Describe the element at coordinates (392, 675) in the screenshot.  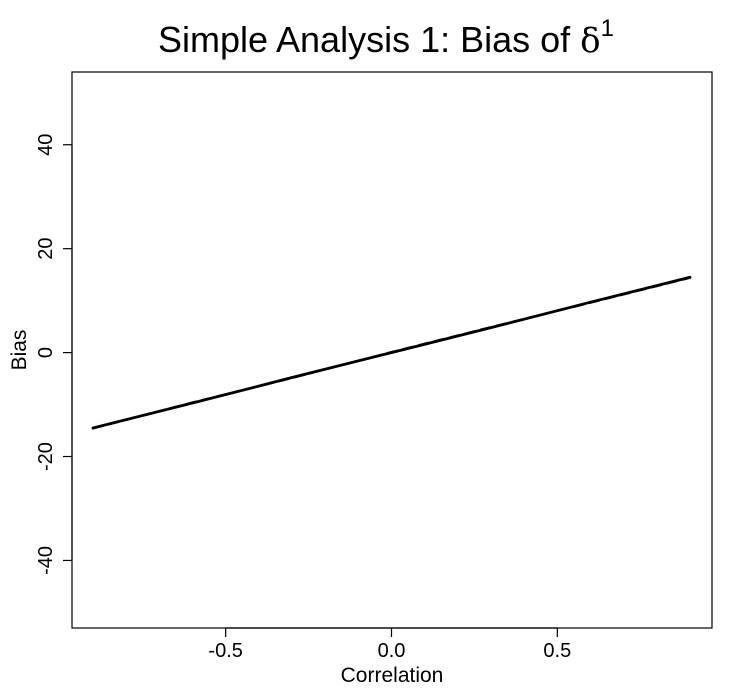
I see `x-axis-title: Correlation` at that location.